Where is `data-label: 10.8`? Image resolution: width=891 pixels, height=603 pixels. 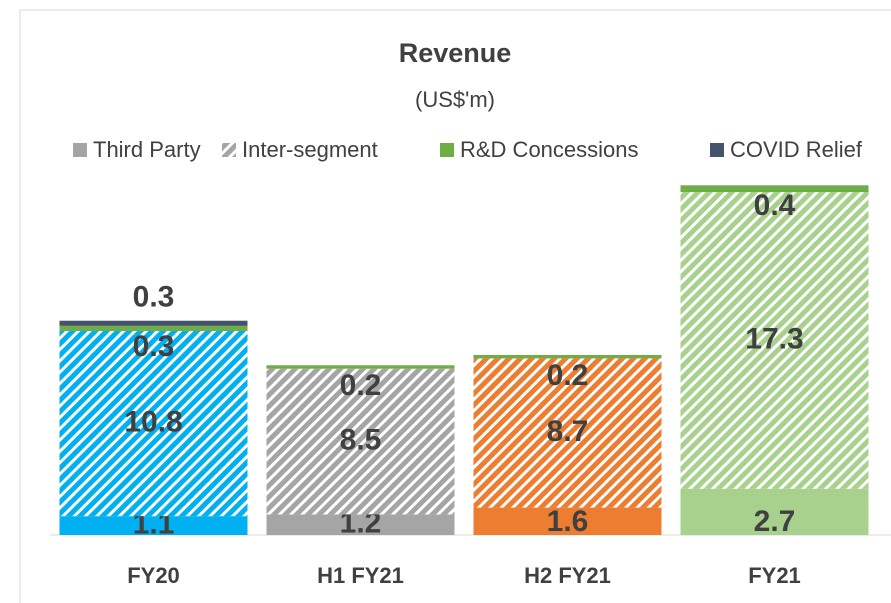
data-label: 10.8 is located at coordinates (153, 421).